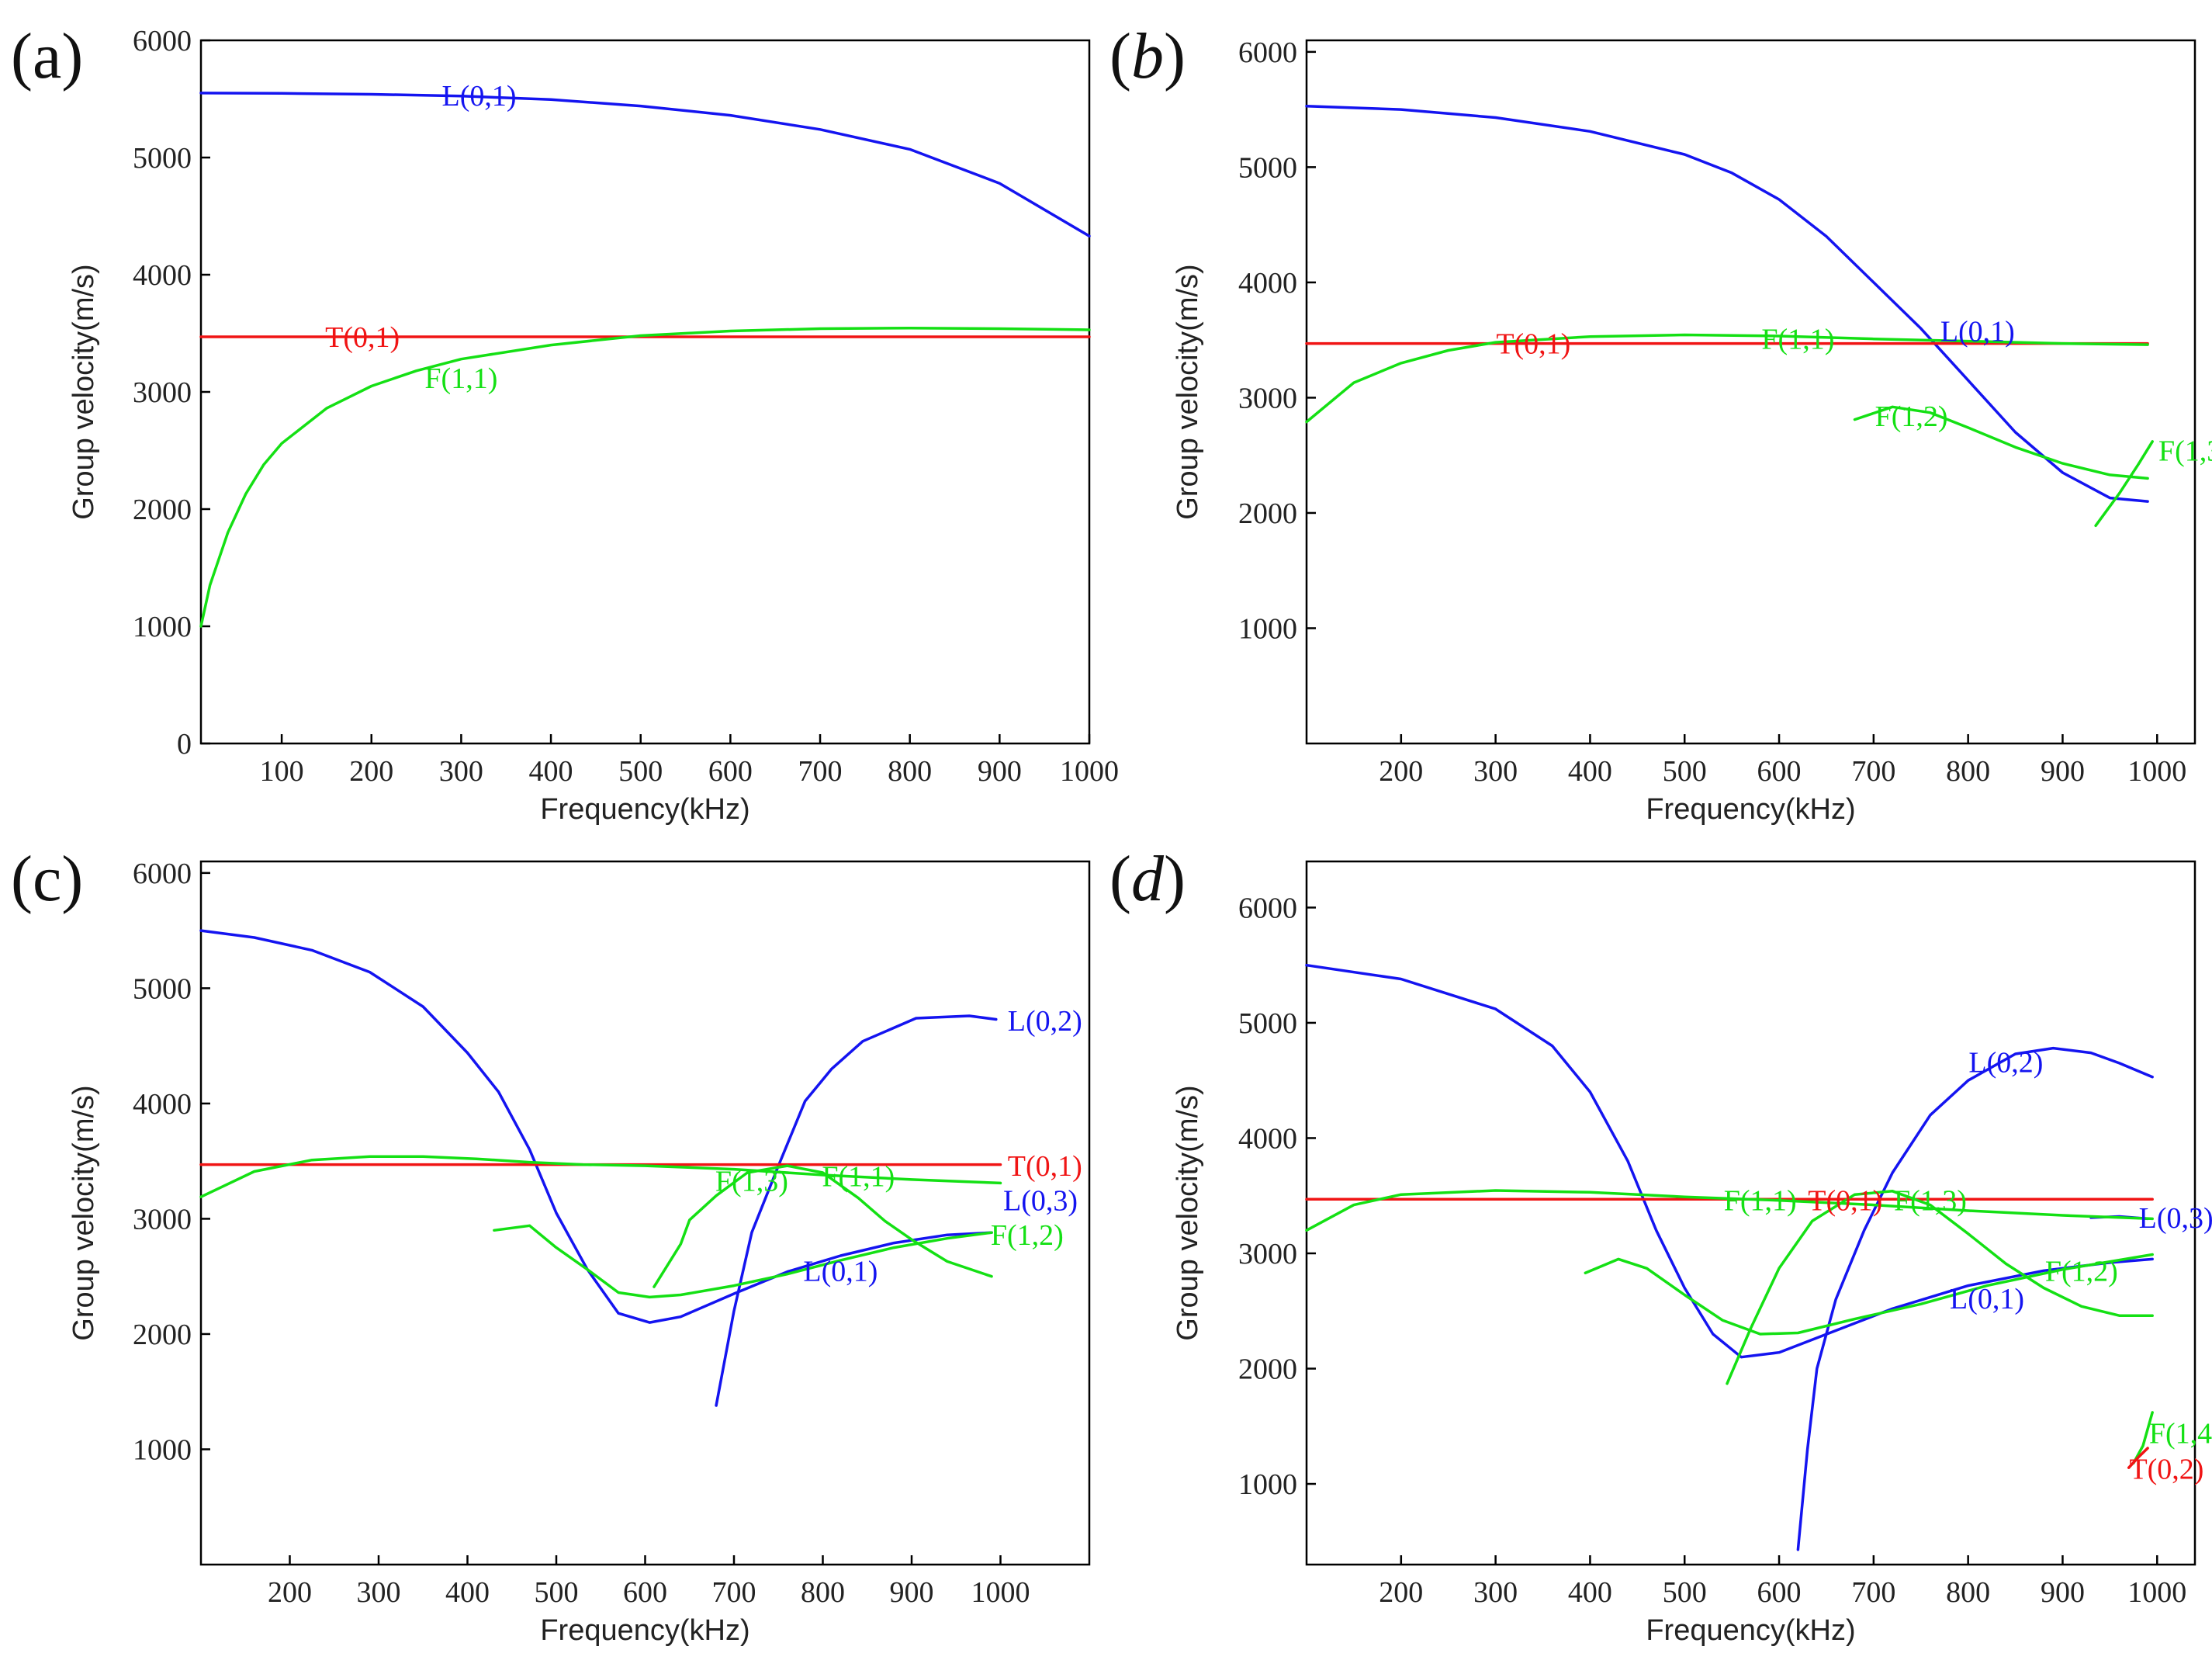 This screenshot has width=2212, height=1674. Describe the element at coordinates (2005, 1062) in the screenshot. I see `mode-label: L(0,2)` at that location.